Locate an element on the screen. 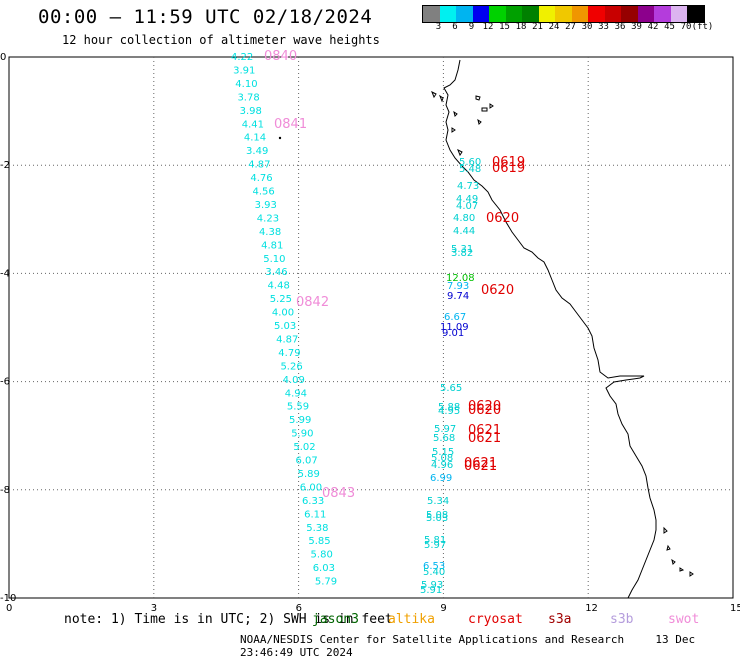 This screenshot has width=740, height=659. wave-height-value: 4.22 is located at coordinates (242, 57).